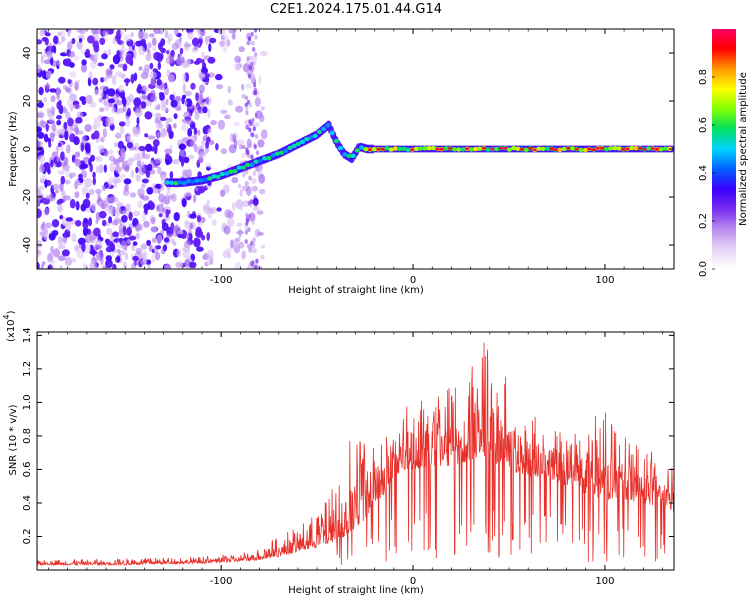 The image size is (750, 600). Describe the element at coordinates (13, 149) in the screenshot. I see `spectrogram-ylabel: Frequency (Hz)` at that location.